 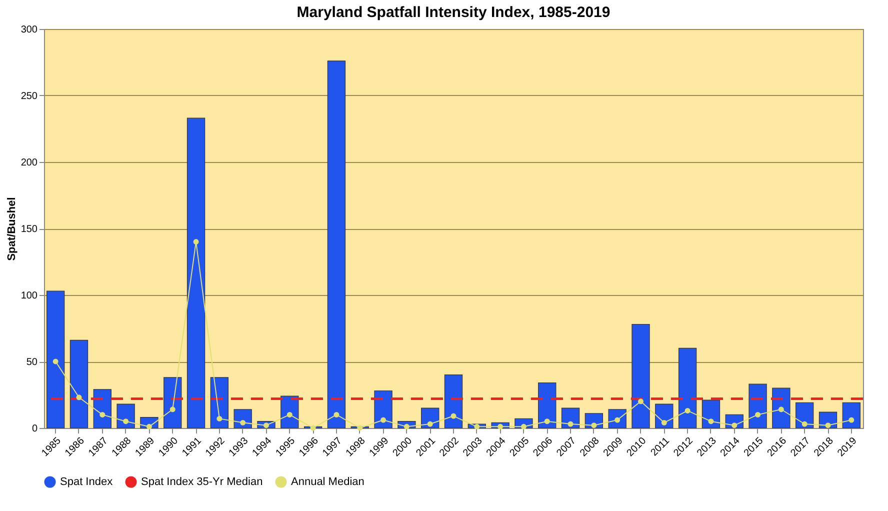 What do you see at coordinates (453, 12) in the screenshot?
I see `chart-title: Maryland Spatfall Intensity Index, 1985-2019` at bounding box center [453, 12].